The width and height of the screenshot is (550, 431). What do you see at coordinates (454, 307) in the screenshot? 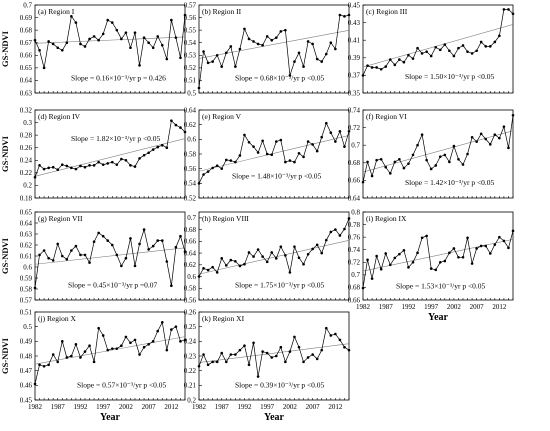
I see `x-tick-label: 2002` at bounding box center [454, 307].